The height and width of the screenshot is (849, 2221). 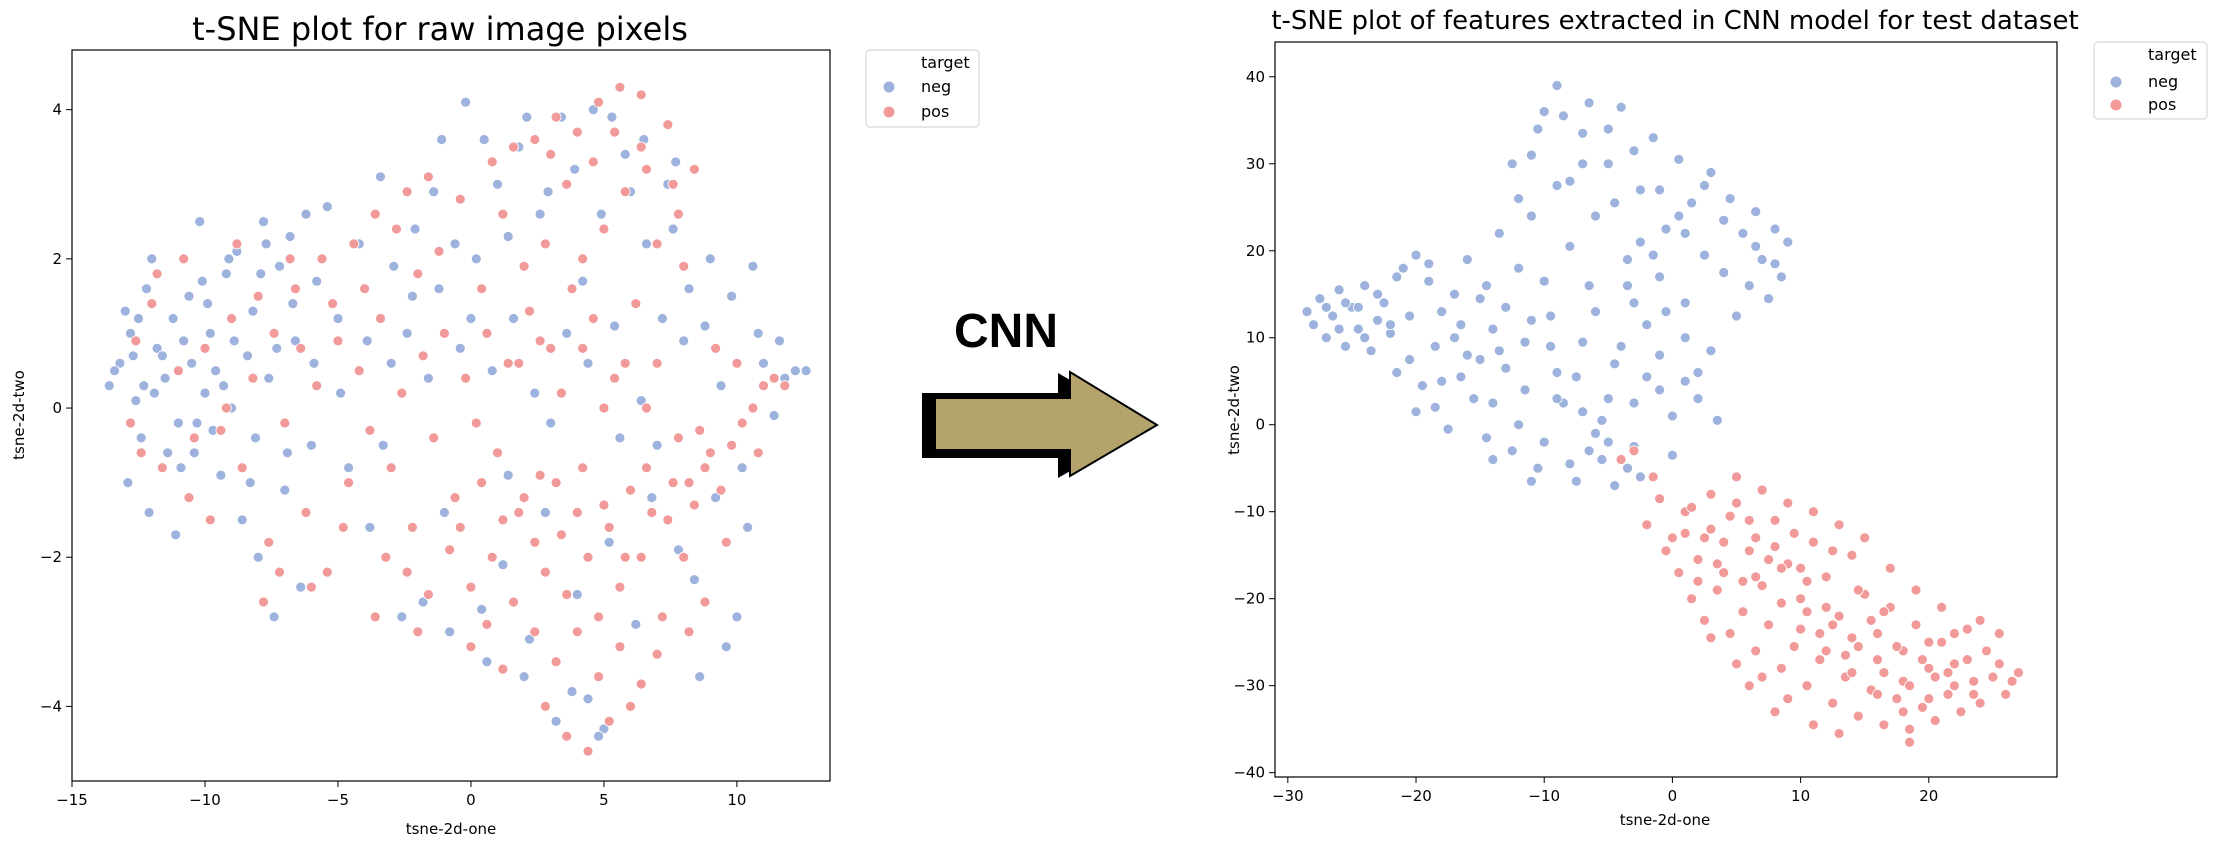 What do you see at coordinates (1544, 796) in the screenshot?
I see `x-tick-label: −10` at bounding box center [1544, 796].